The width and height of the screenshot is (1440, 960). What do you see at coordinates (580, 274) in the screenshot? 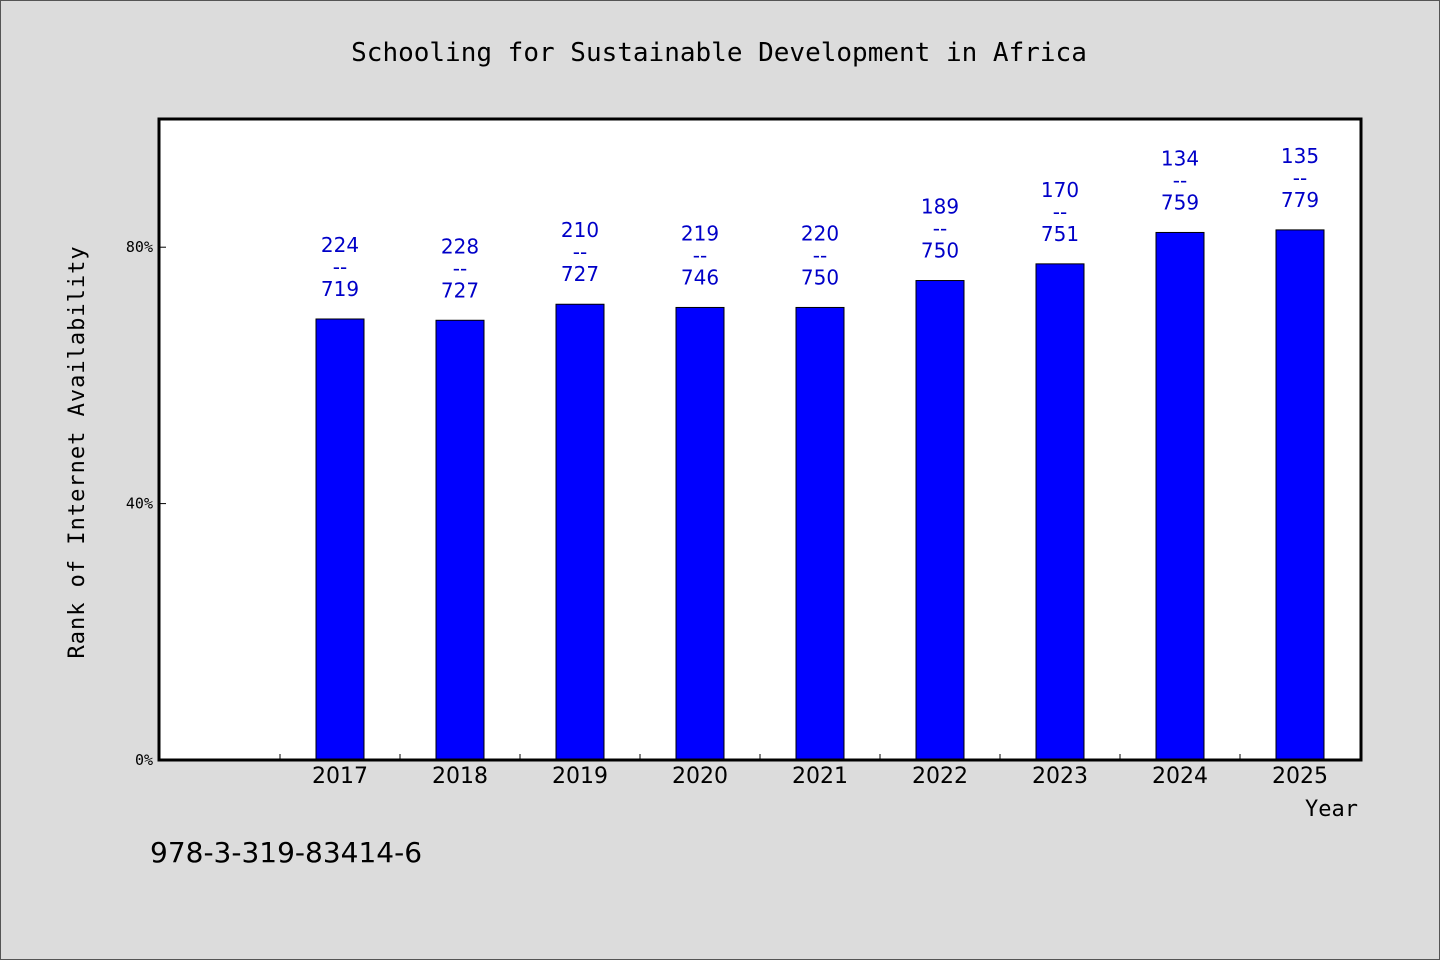
I see `data-label-bottom-2019: 727` at bounding box center [580, 274].